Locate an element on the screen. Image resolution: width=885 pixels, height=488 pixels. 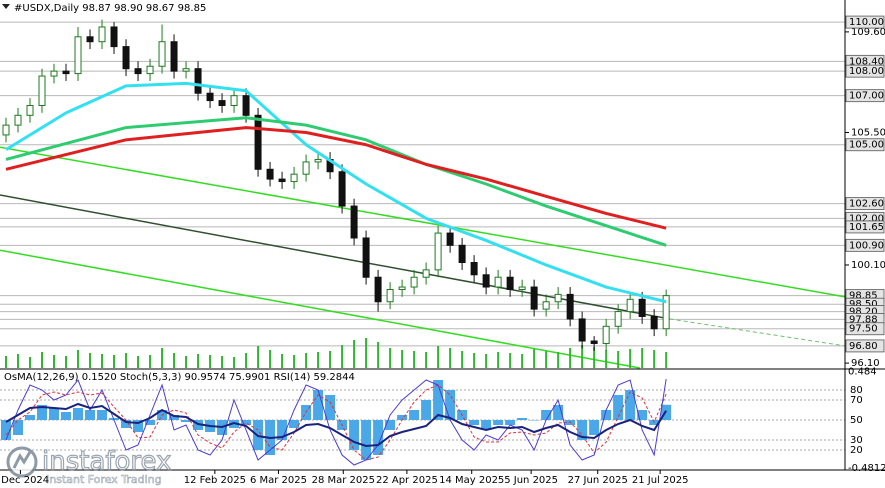
x-tick-label: 21 Jul 2025 is located at coordinates (660, 480).